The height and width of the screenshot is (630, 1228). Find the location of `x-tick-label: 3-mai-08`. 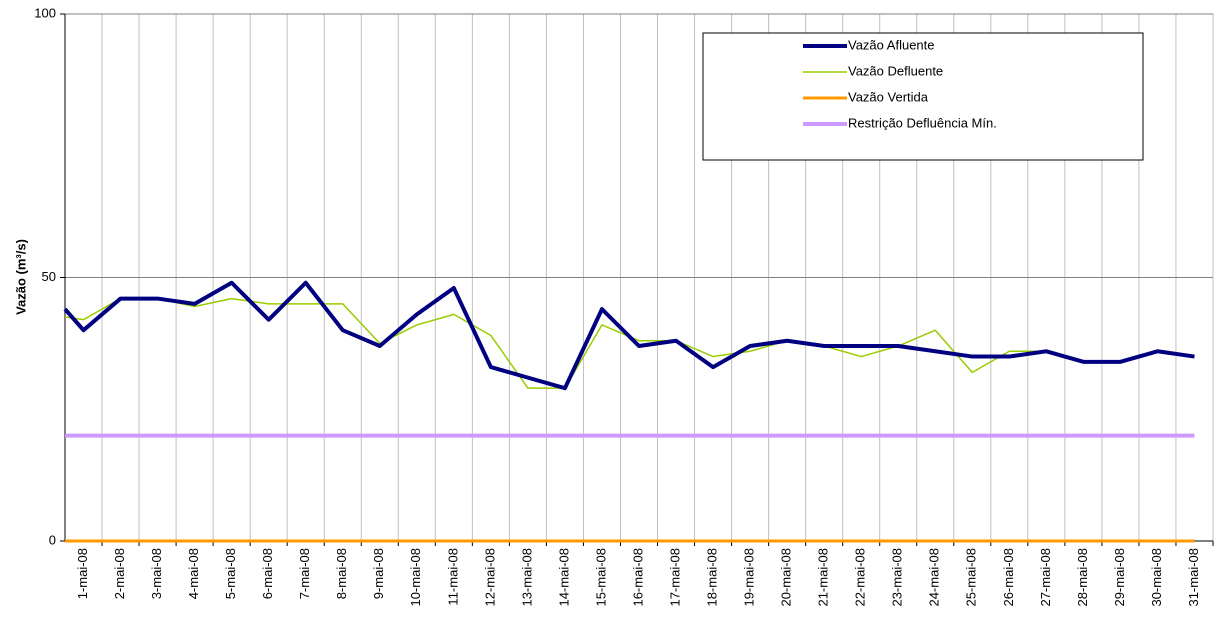

x-tick-label: 3-mai-08 is located at coordinates (156, 573).